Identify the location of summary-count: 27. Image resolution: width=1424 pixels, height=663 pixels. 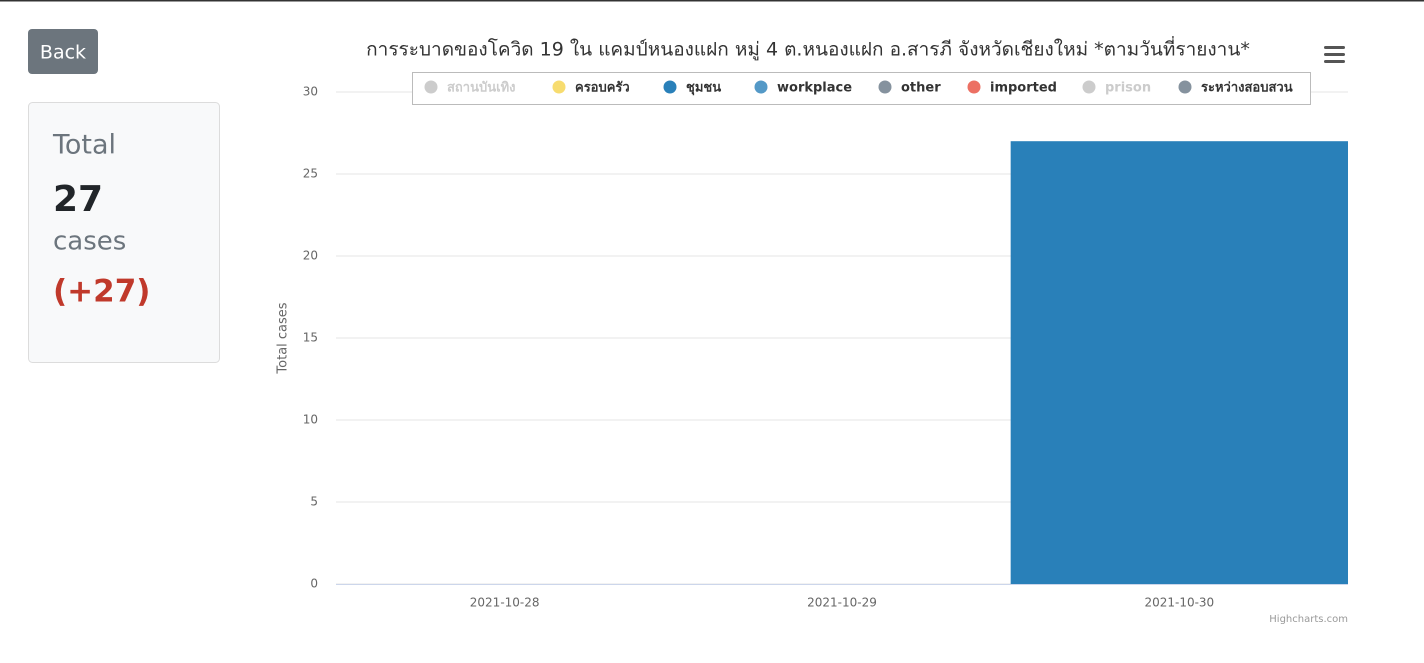
(78, 199).